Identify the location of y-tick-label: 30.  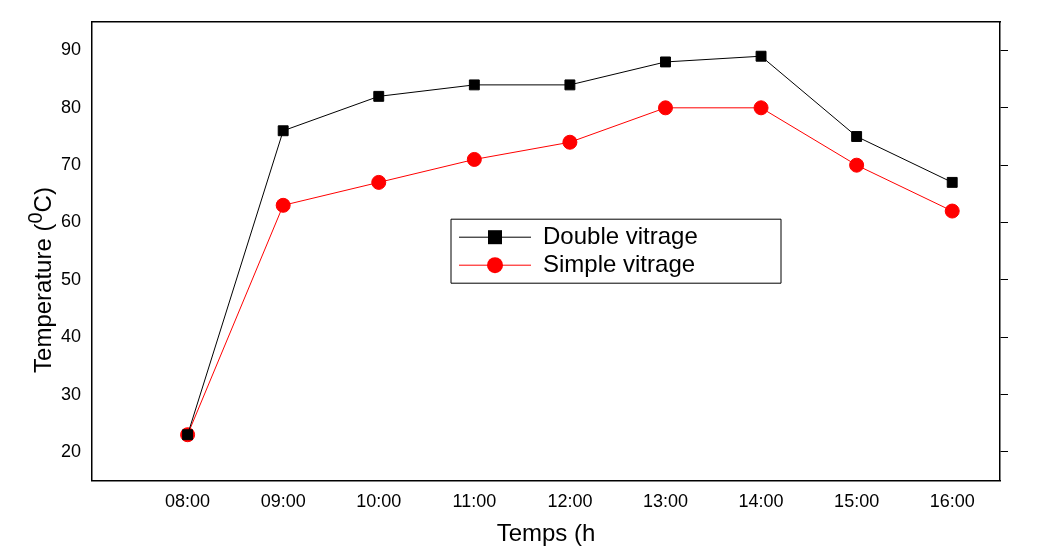
(71, 393).